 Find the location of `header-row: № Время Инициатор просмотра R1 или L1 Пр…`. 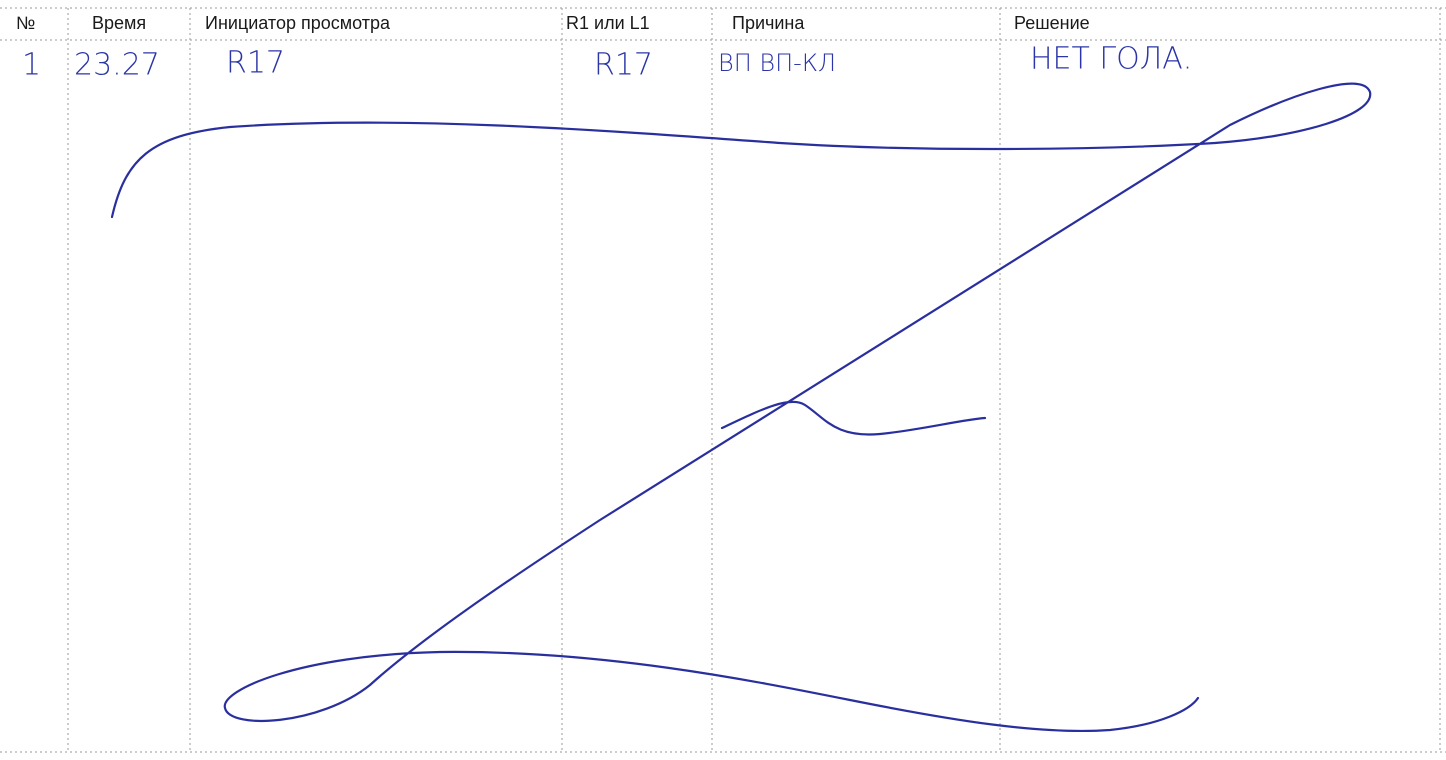

header-row: № Время Инициатор просмотра R1 или L1 Пр… is located at coordinates (553, 23).